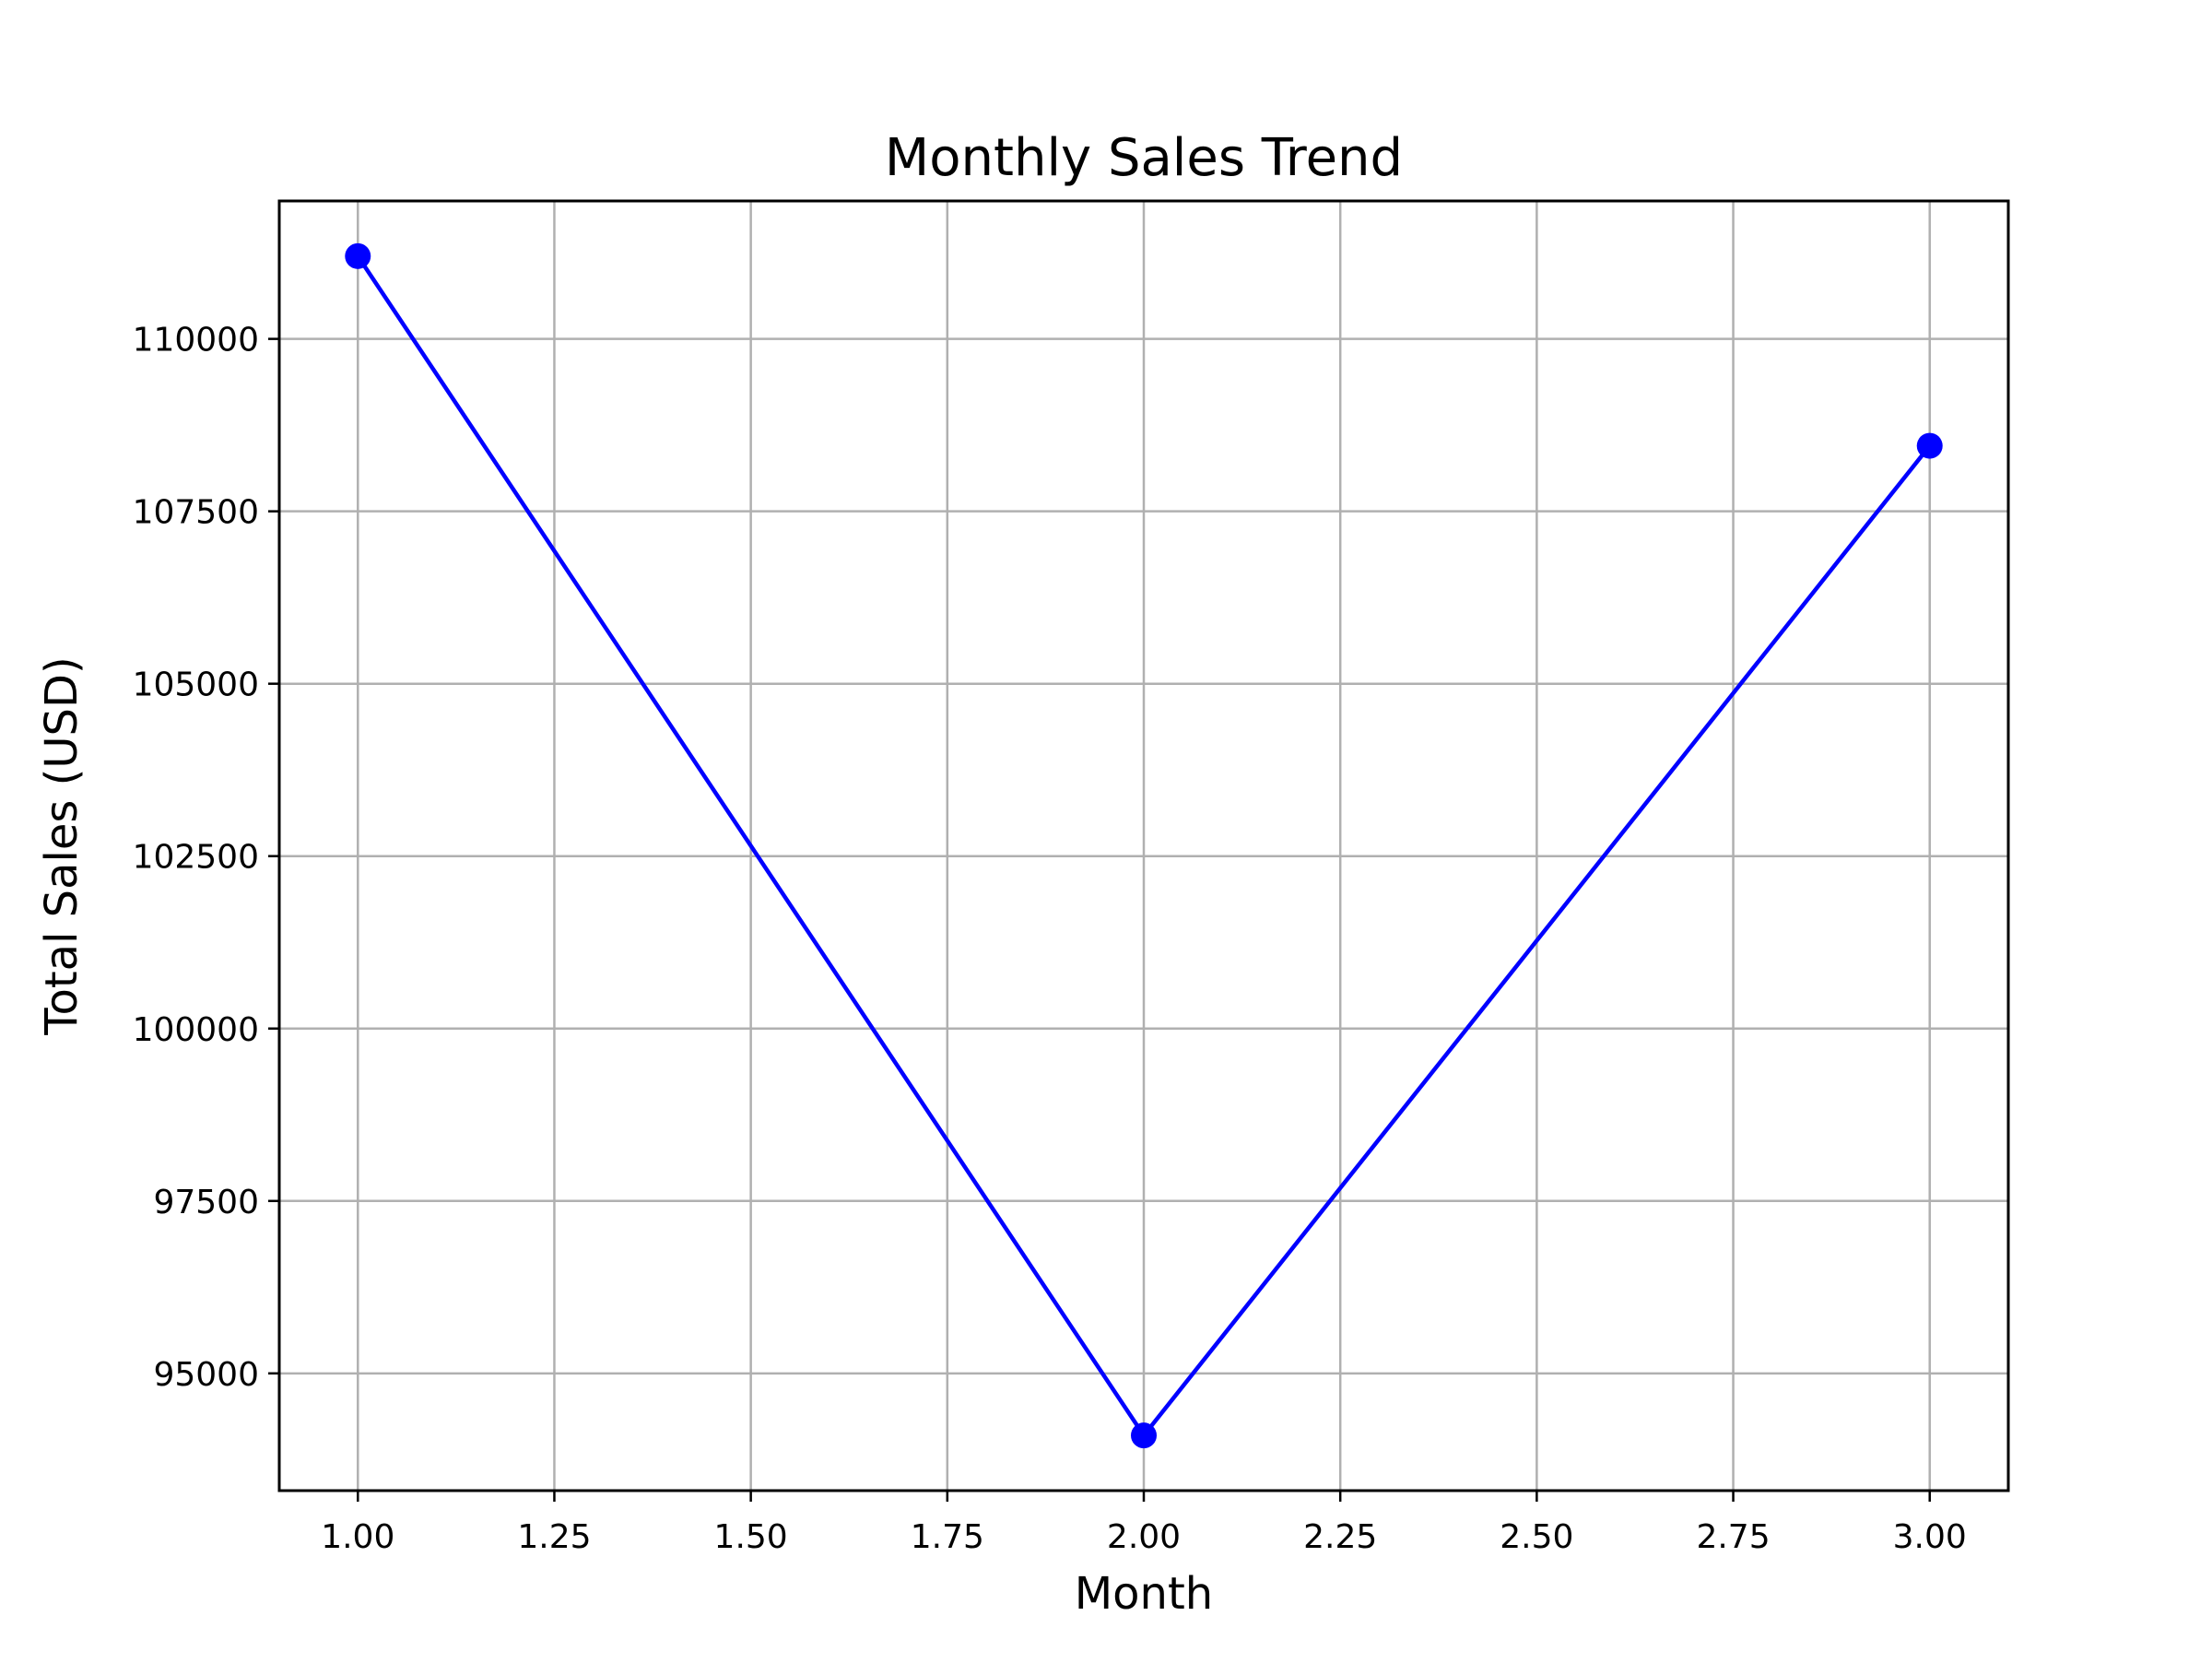  I want to click on chart-title: Monthly Sales Trend, so click(1144, 158).